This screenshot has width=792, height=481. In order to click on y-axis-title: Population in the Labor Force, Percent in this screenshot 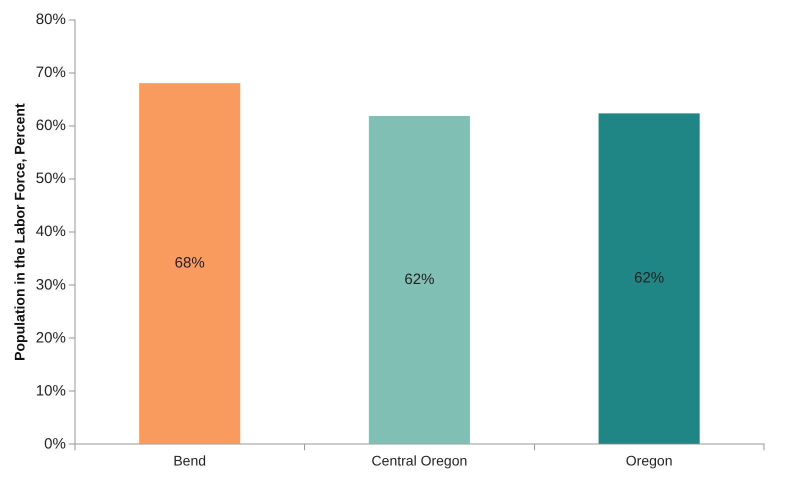, I will do `click(19, 232)`.